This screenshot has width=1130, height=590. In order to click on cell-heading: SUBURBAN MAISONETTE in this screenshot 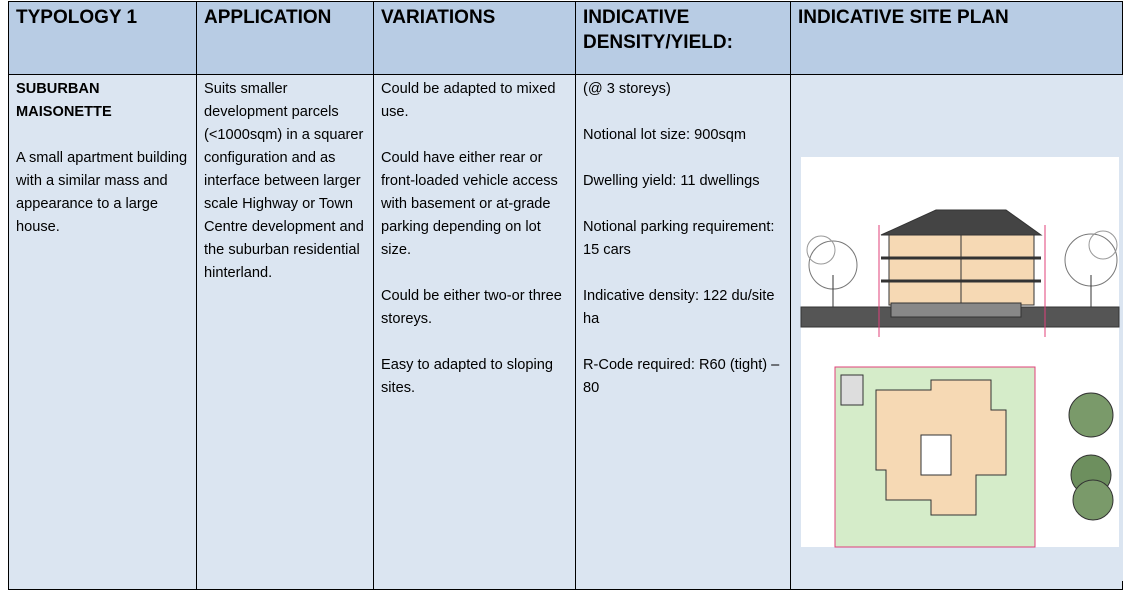, I will do `click(64, 100)`.